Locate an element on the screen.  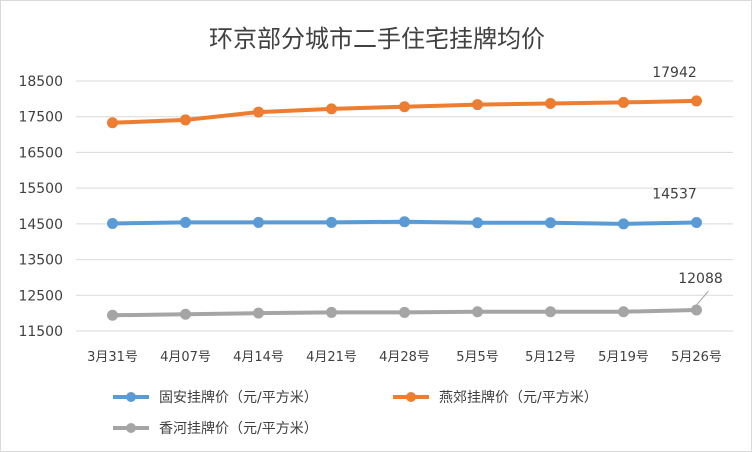
data-label: 12088 is located at coordinates (700, 279).